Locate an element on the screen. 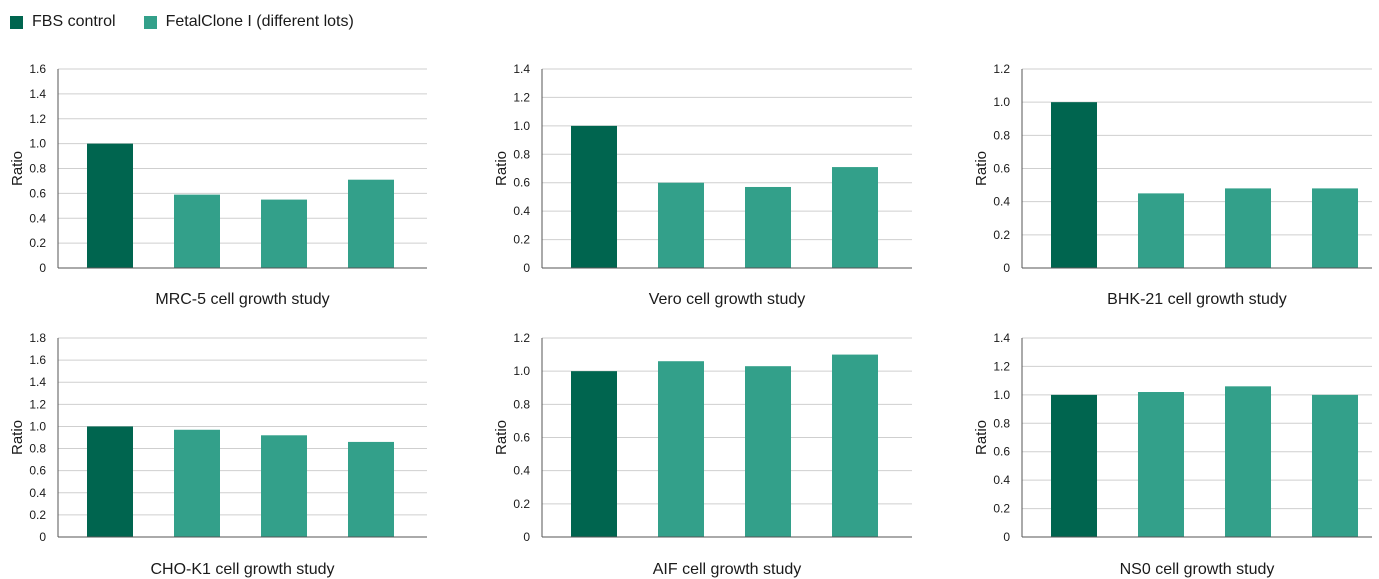  chart-title: NS0 cell growth study is located at coordinates (1197, 569).